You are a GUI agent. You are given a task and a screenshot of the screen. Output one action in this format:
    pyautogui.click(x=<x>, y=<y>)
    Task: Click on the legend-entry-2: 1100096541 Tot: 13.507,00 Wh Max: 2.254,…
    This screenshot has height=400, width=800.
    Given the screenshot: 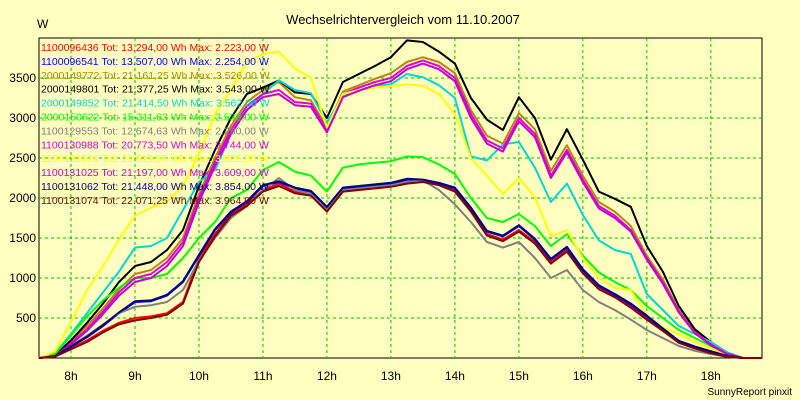 What is the action you would take?
    pyautogui.click(x=155, y=62)
    